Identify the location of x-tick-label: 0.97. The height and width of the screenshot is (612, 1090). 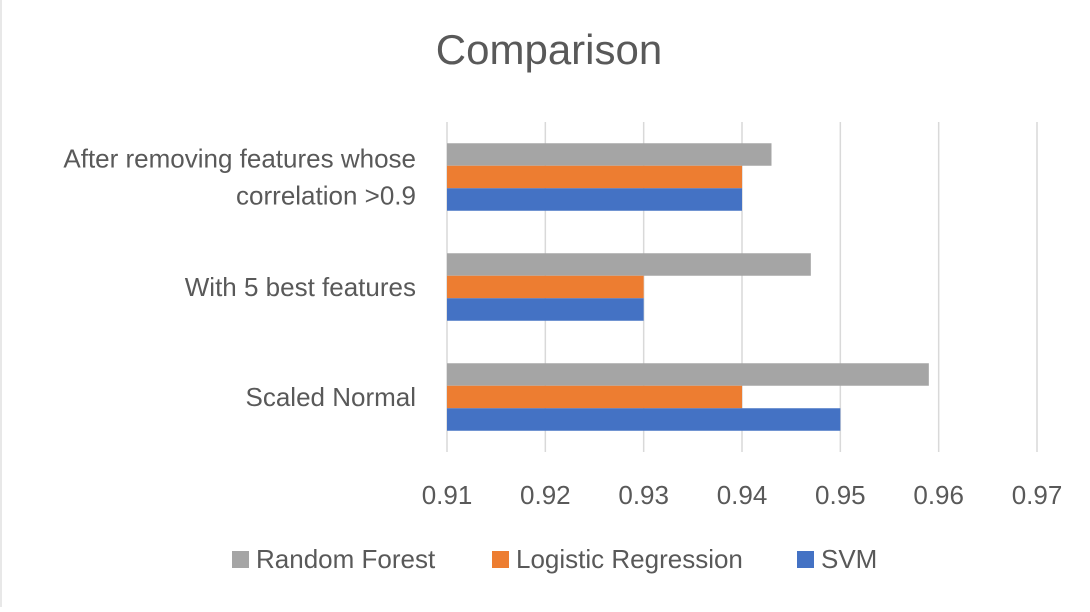
(1037, 495).